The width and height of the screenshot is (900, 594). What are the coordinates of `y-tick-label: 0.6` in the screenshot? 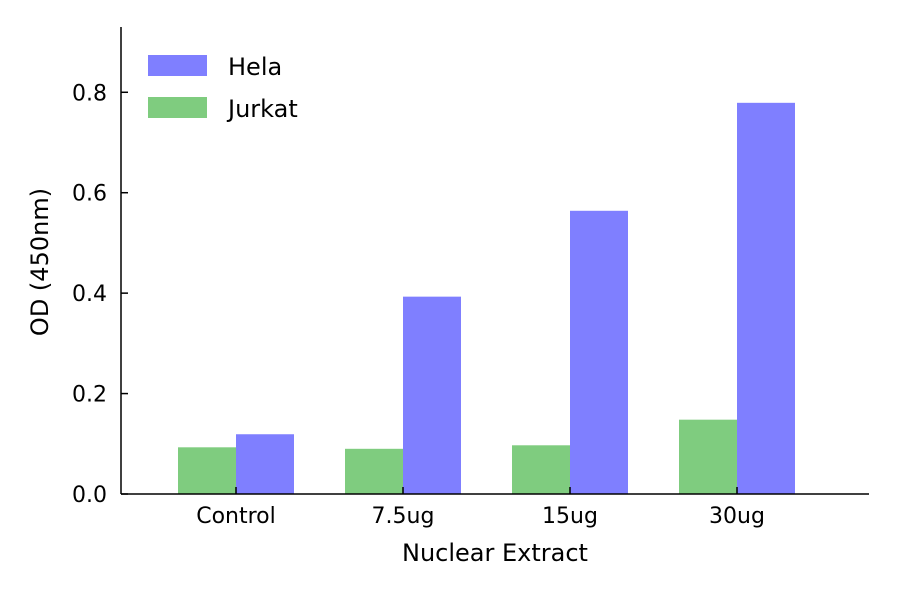 It's located at (89, 194).